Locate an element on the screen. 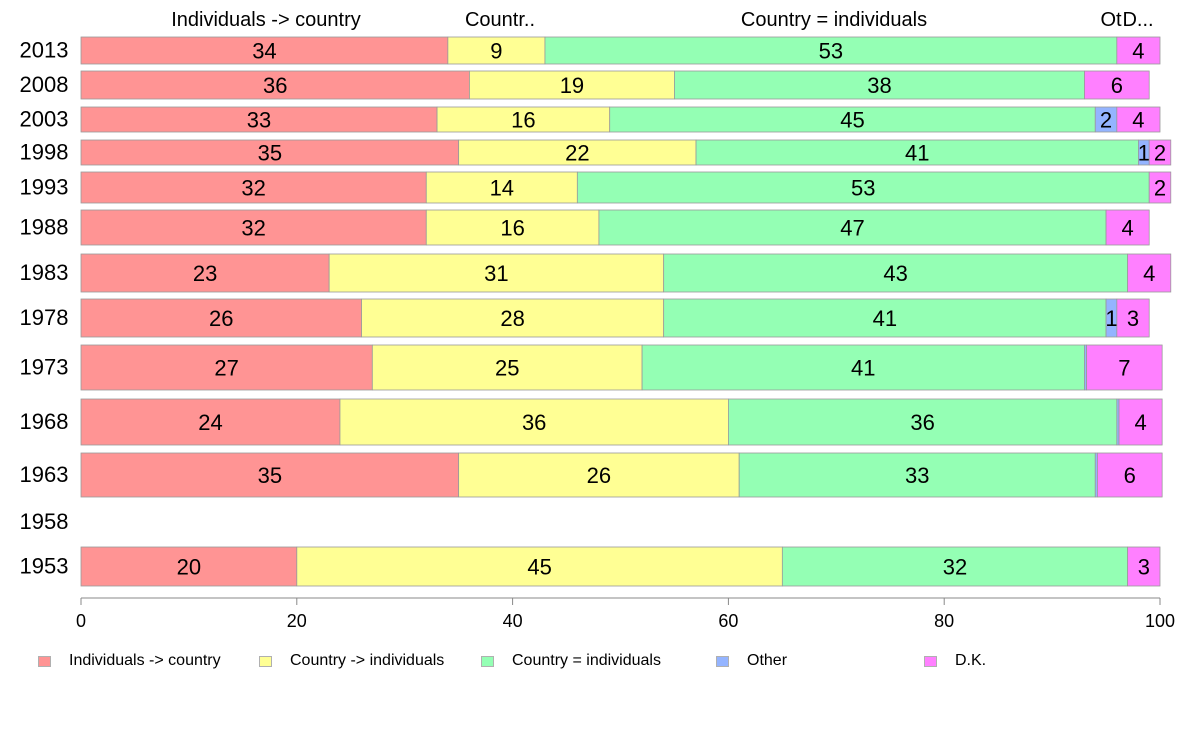  y-tick-label: 2013 is located at coordinates (44, 50).